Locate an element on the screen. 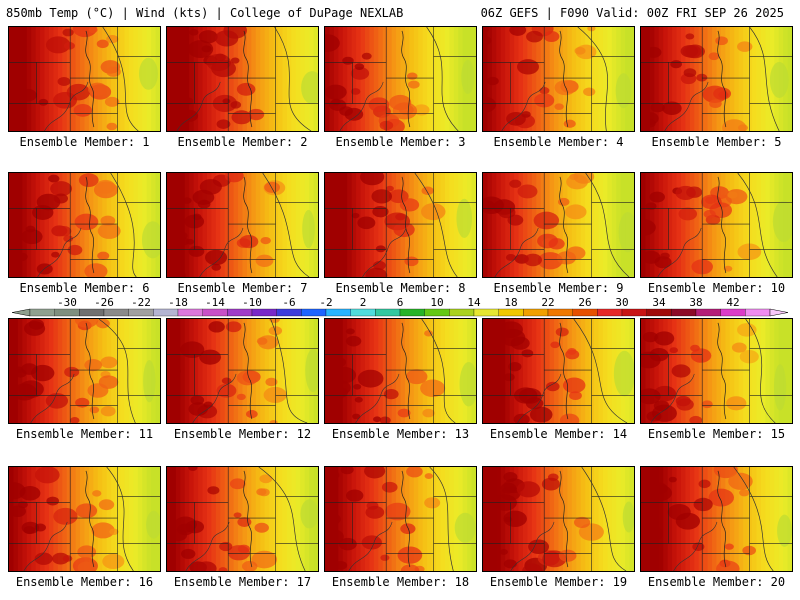 Image resolution: width=800 pixels, height=600 pixels. ensemble-caption-3: Ensemble Member: 3 is located at coordinates (400, 142).